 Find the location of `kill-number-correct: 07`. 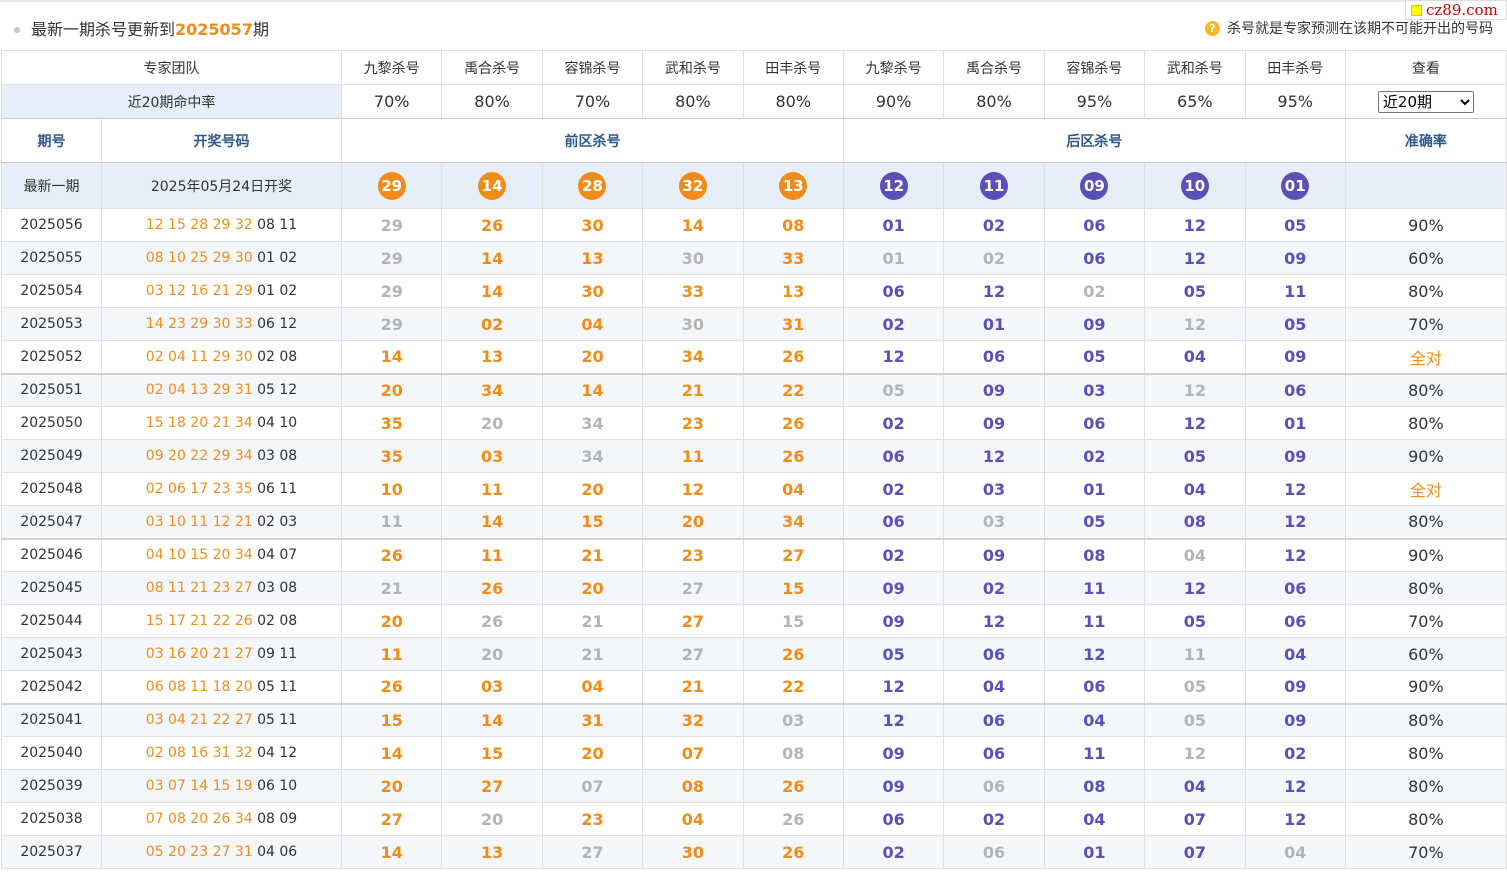

kill-number-correct: 07 is located at coordinates (1194, 819).